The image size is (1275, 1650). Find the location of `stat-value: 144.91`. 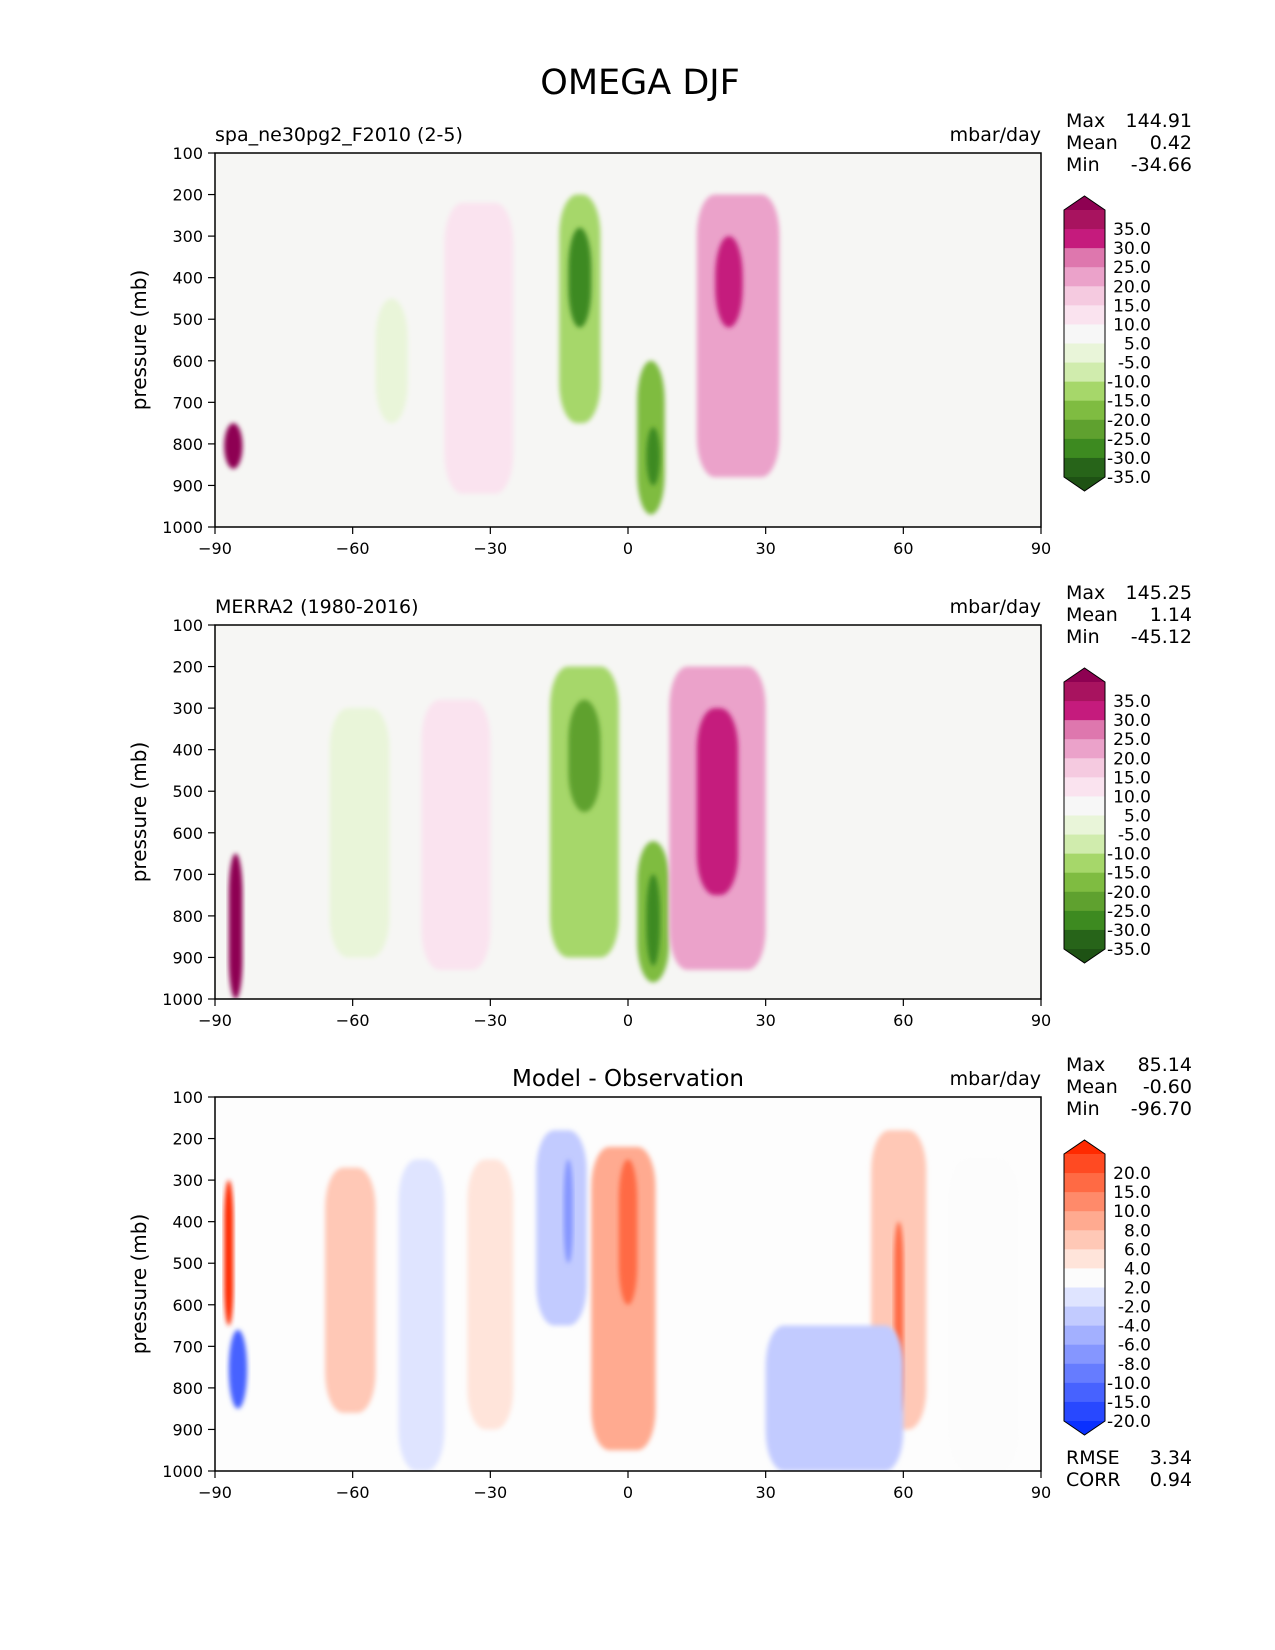

stat-value: 144.91 is located at coordinates (1159, 121).